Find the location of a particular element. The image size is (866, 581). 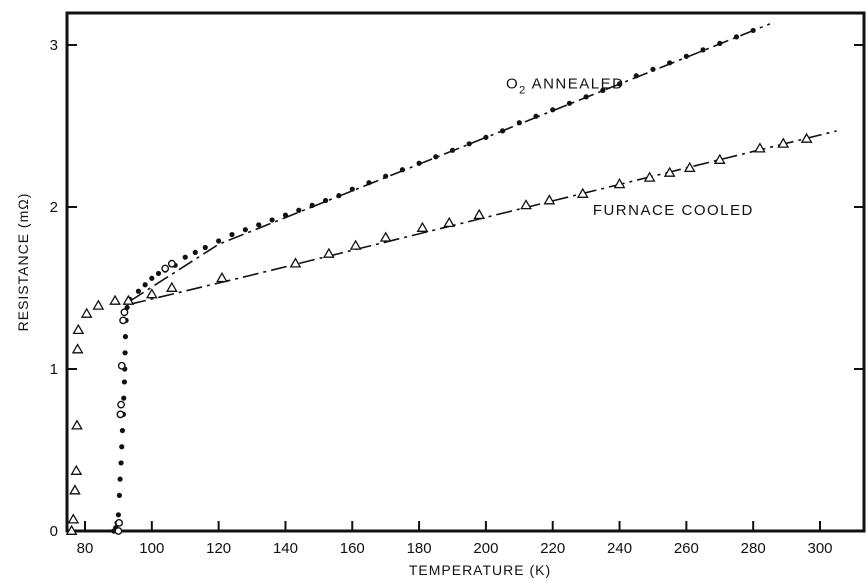

x-tick-label: 180 is located at coordinates (419, 548).